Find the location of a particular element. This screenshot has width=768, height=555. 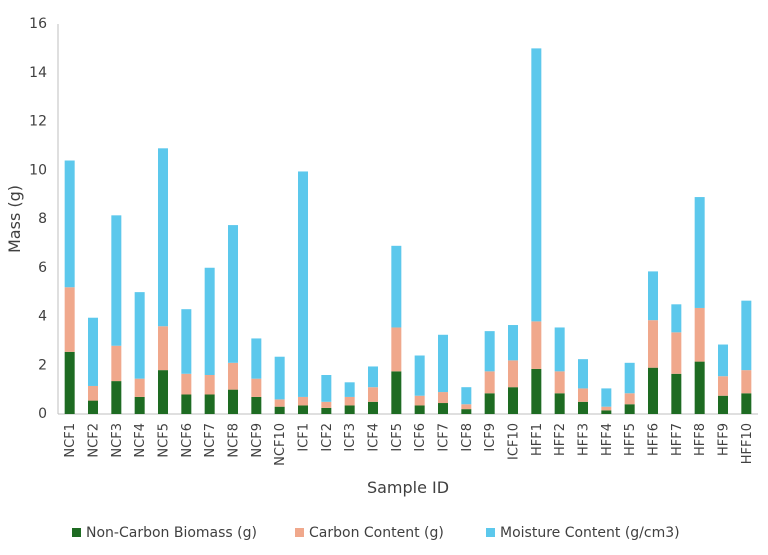

bar-segment-carbon-content-g-hff7 is located at coordinates (676, 353).